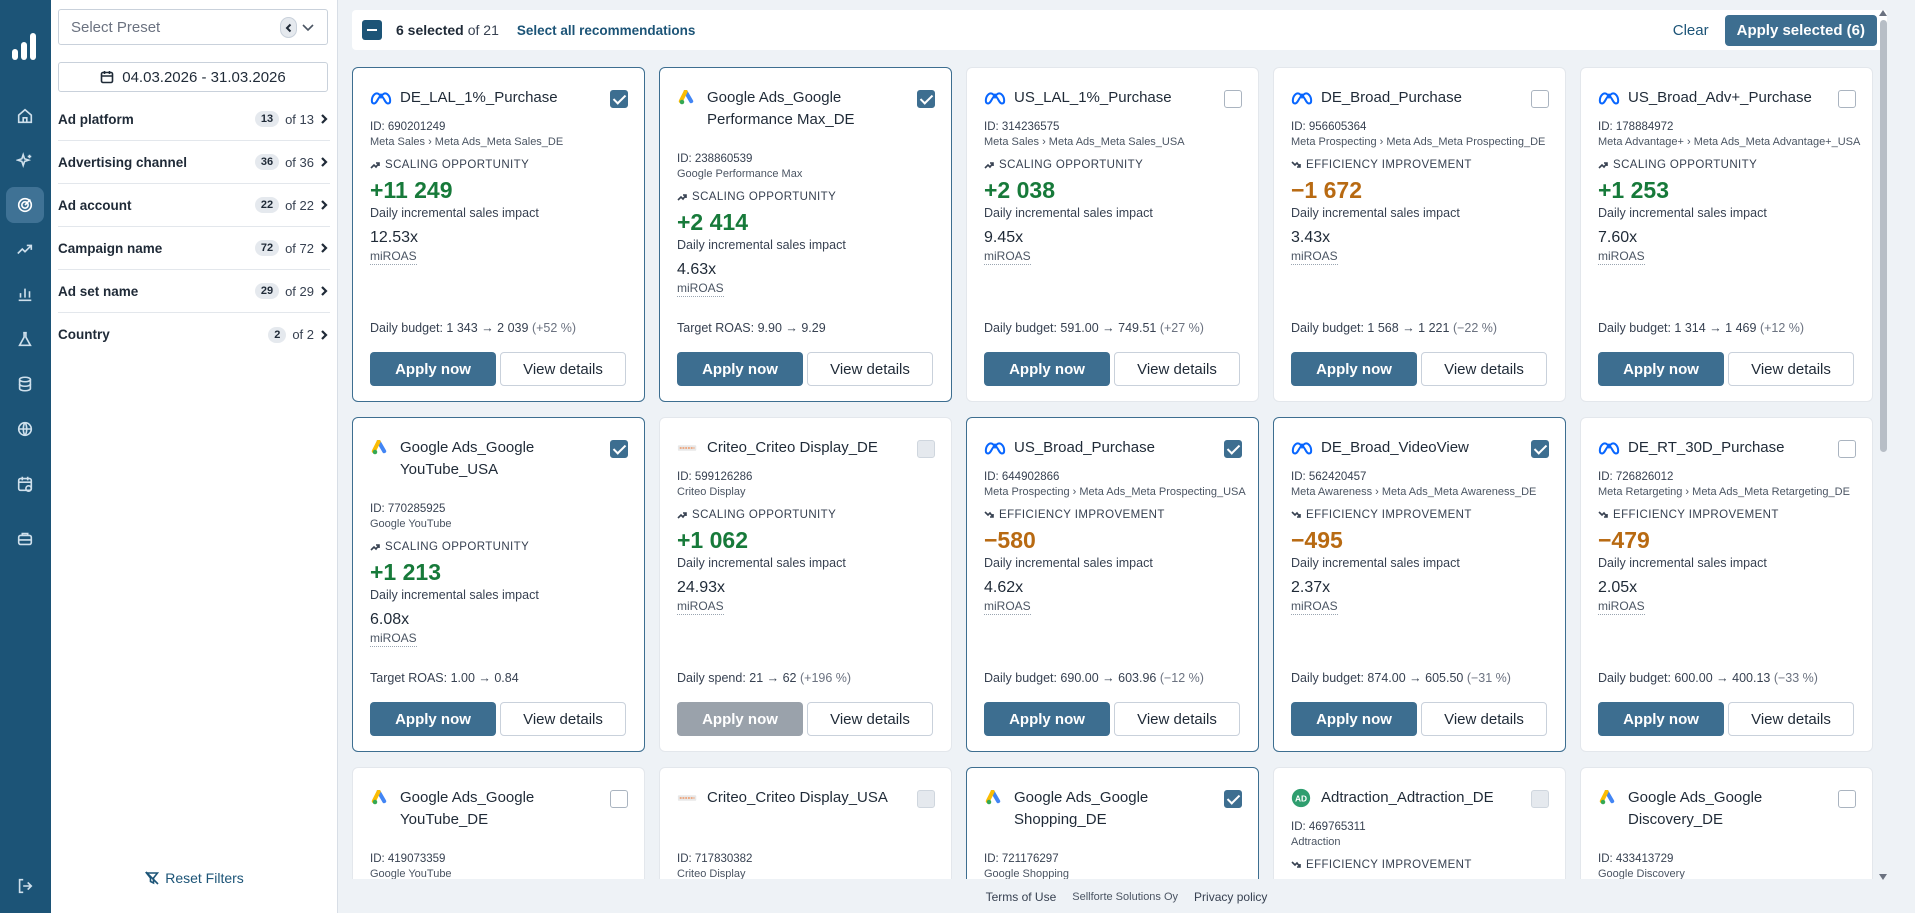  Describe the element at coordinates (792, 447) in the screenshot. I see `campaign-title: Criteo_Criteo Display_DE` at that location.